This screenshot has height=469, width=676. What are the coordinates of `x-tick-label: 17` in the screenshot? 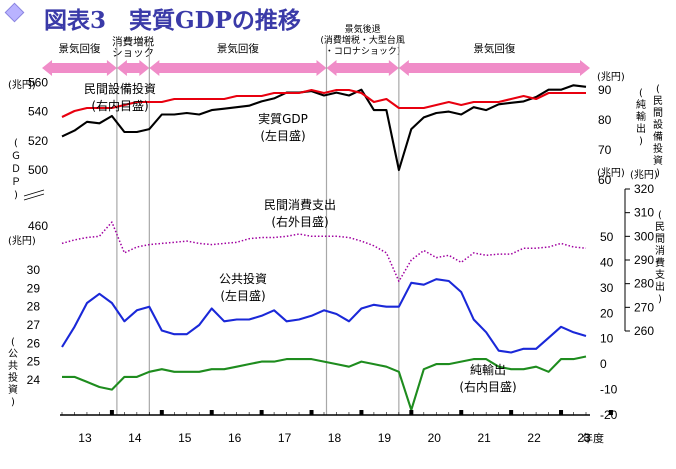 It's located at (285, 438).